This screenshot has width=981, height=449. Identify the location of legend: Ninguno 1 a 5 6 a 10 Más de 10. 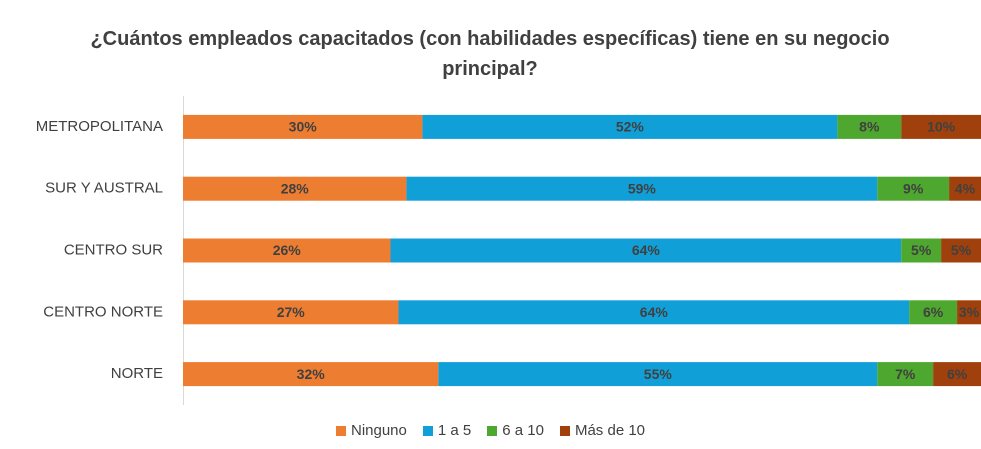
(490, 430).